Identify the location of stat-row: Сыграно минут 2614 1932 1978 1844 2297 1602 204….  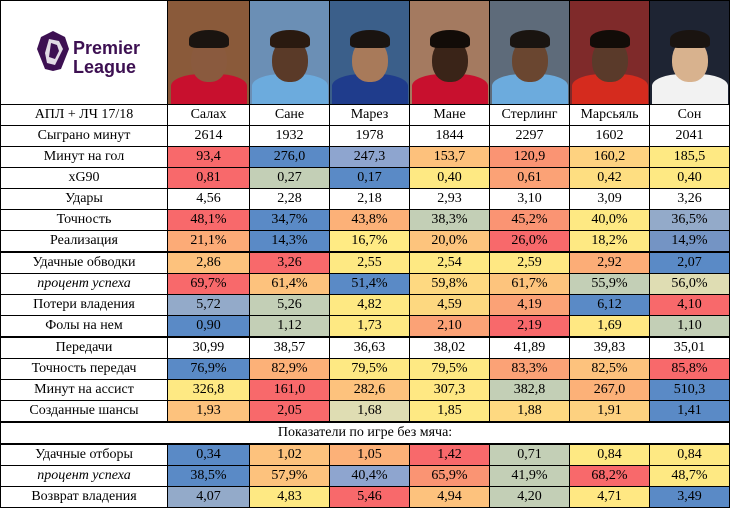
(365, 136).